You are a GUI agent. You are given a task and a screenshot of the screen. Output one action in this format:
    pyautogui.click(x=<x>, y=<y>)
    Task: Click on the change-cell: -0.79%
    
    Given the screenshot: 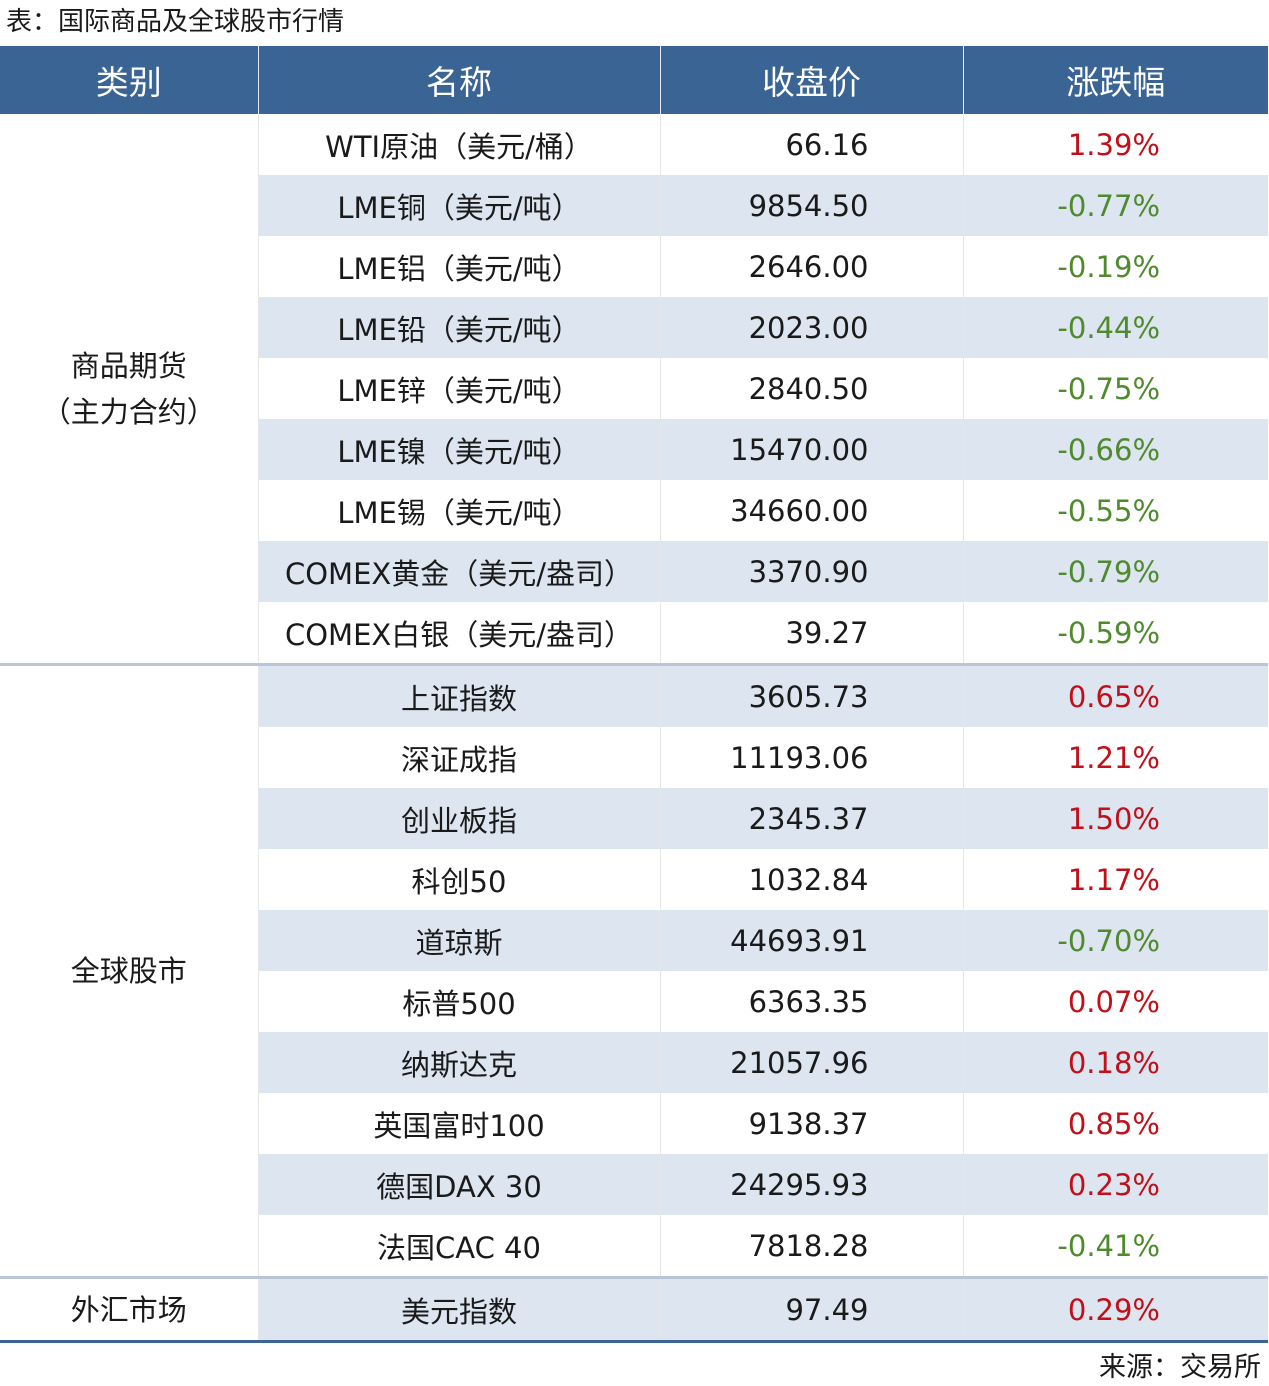 What is the action you would take?
    pyautogui.click(x=1115, y=571)
    